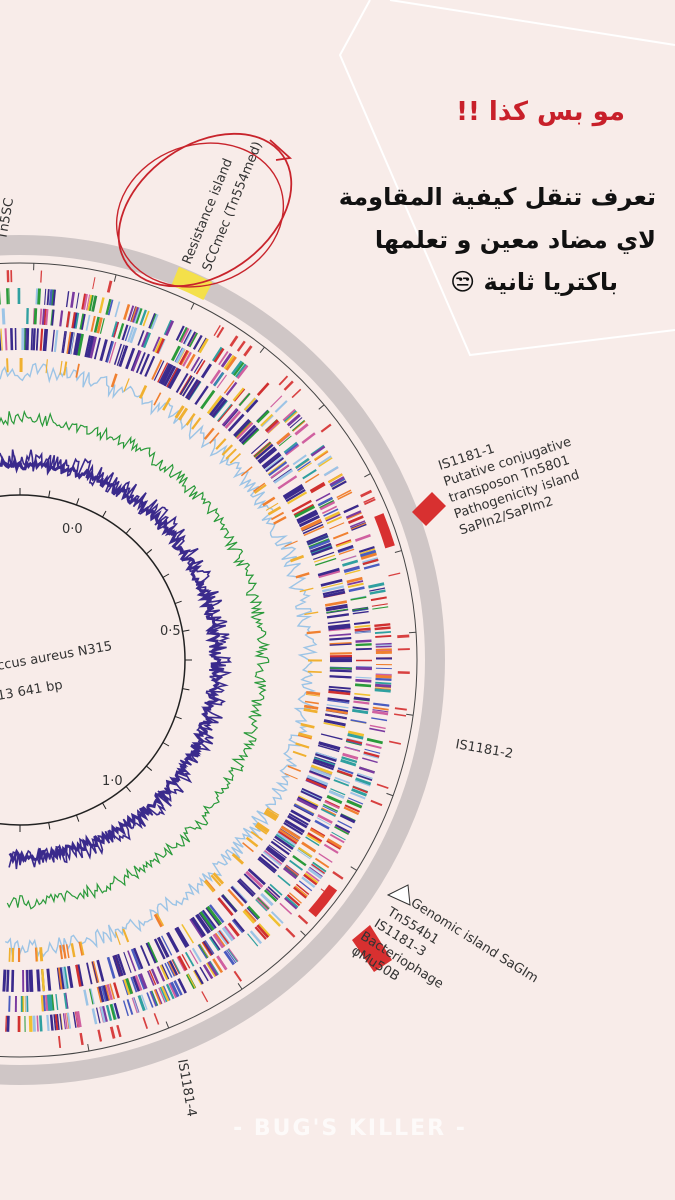 This screenshot has height=1200, width=675. What do you see at coordinates (372, 948) in the screenshot?
I see `island-marker` at bounding box center [372, 948].